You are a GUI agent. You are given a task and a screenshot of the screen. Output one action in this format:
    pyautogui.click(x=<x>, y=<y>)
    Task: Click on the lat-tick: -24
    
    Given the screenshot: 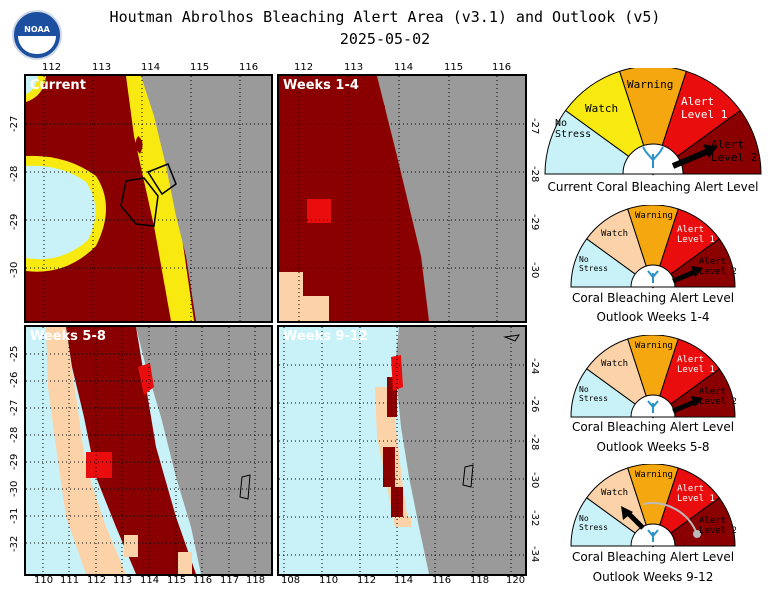 What is the action you would take?
    pyautogui.click(x=534, y=366)
    